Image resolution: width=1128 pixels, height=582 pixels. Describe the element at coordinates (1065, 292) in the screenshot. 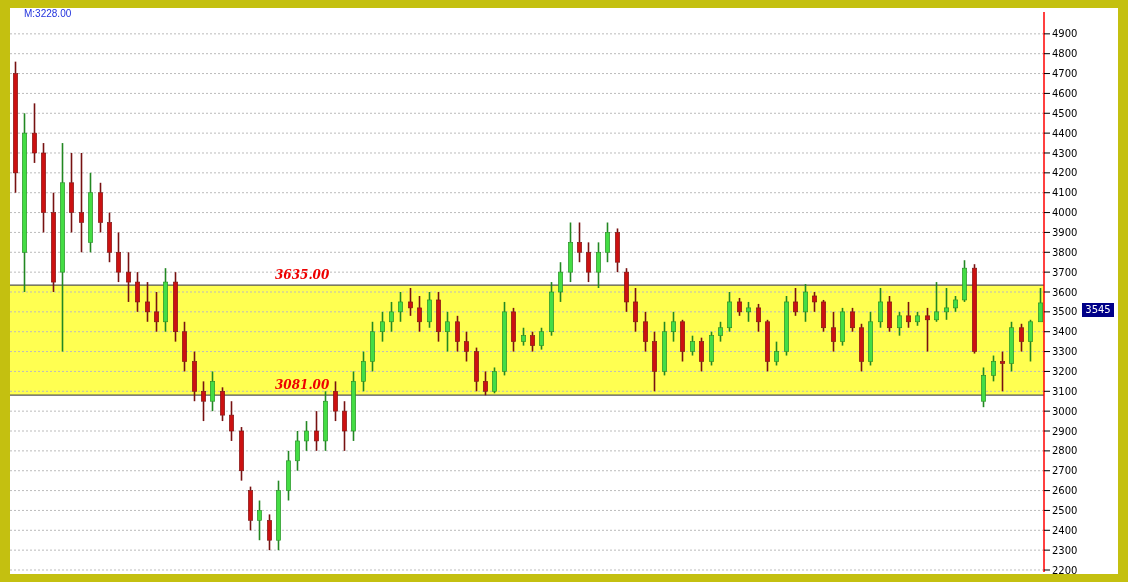

I see `y-tick-label: 3600` at that location.